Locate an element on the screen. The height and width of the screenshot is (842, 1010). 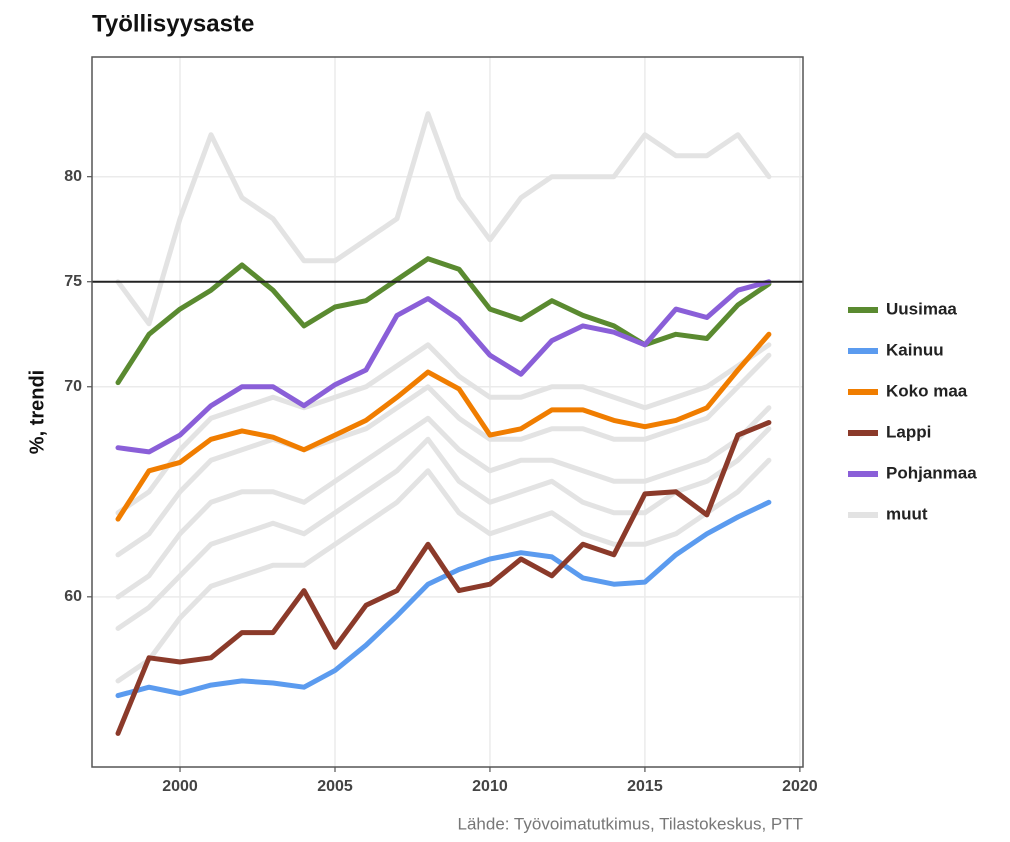
legend-label: Lappi is located at coordinates (908, 431).